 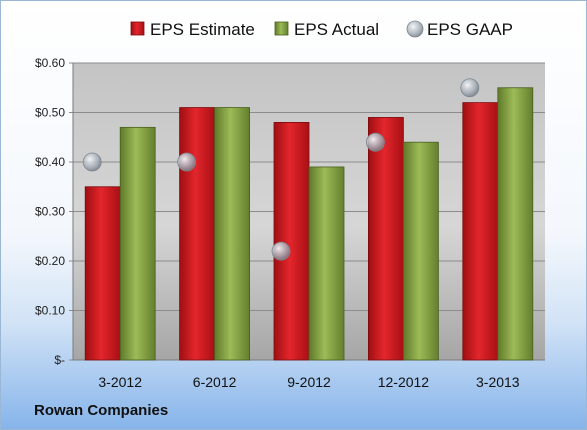 I want to click on x-tick-label: 12-2012, so click(x=404, y=382).